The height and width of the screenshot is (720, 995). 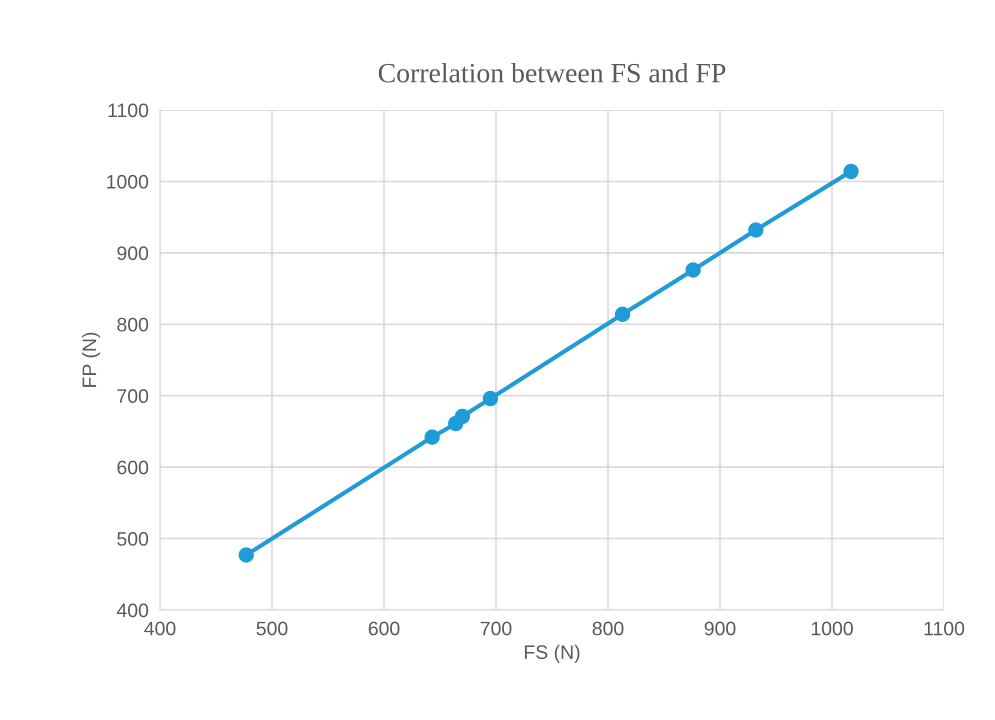 I want to click on x-tick-label: 1000, so click(x=832, y=629).